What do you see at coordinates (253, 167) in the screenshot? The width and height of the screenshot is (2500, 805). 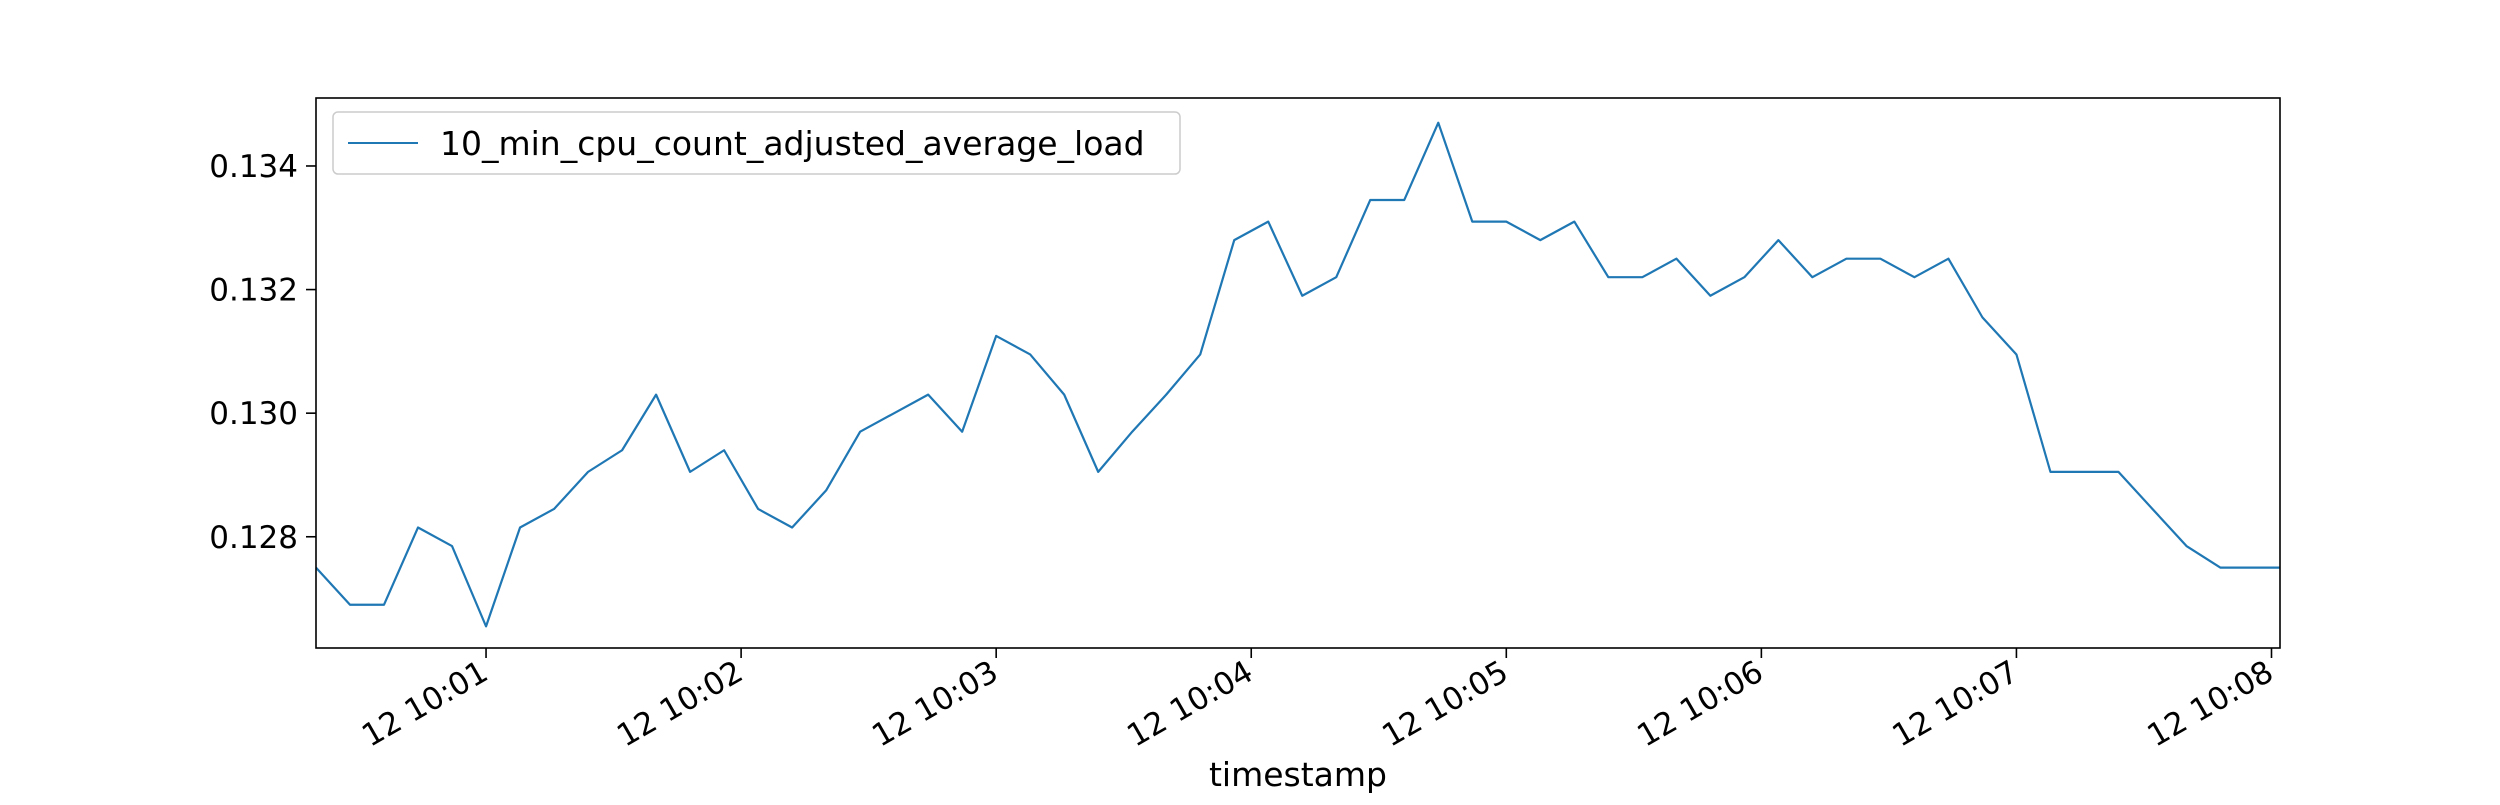 I see `y-tick-label: 0.134` at bounding box center [253, 167].